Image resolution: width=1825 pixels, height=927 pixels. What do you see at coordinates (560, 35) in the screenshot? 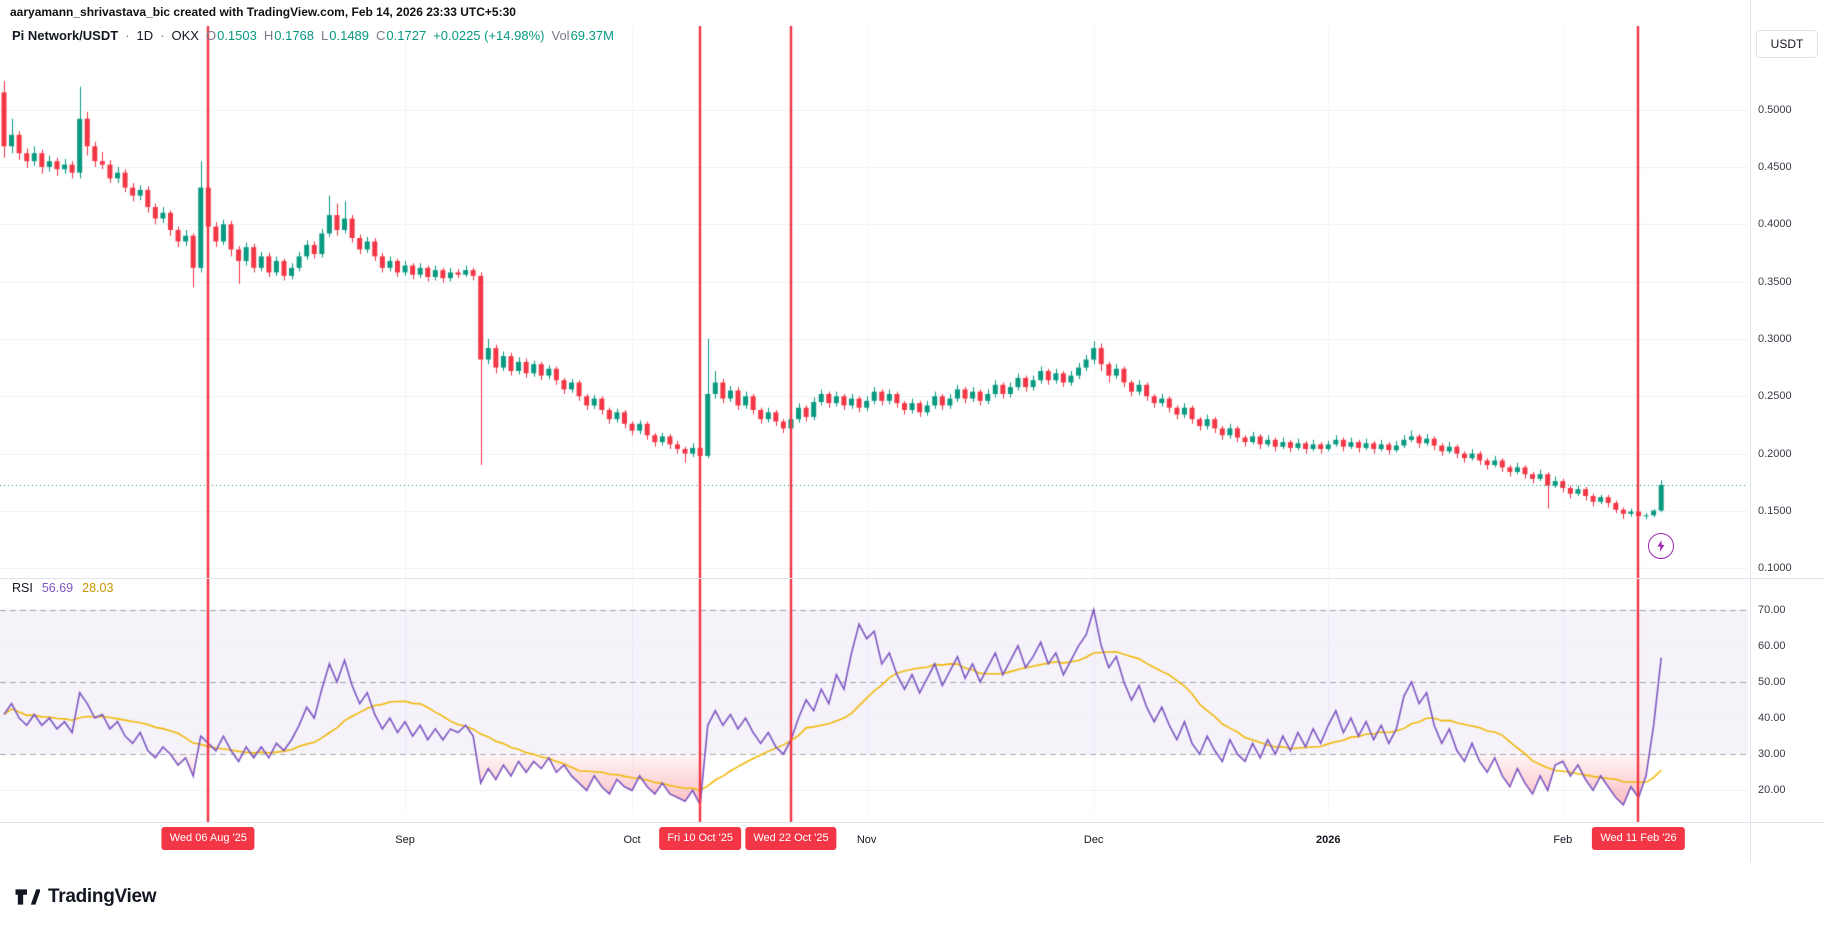
I see `volume-label: Vol` at bounding box center [560, 35].